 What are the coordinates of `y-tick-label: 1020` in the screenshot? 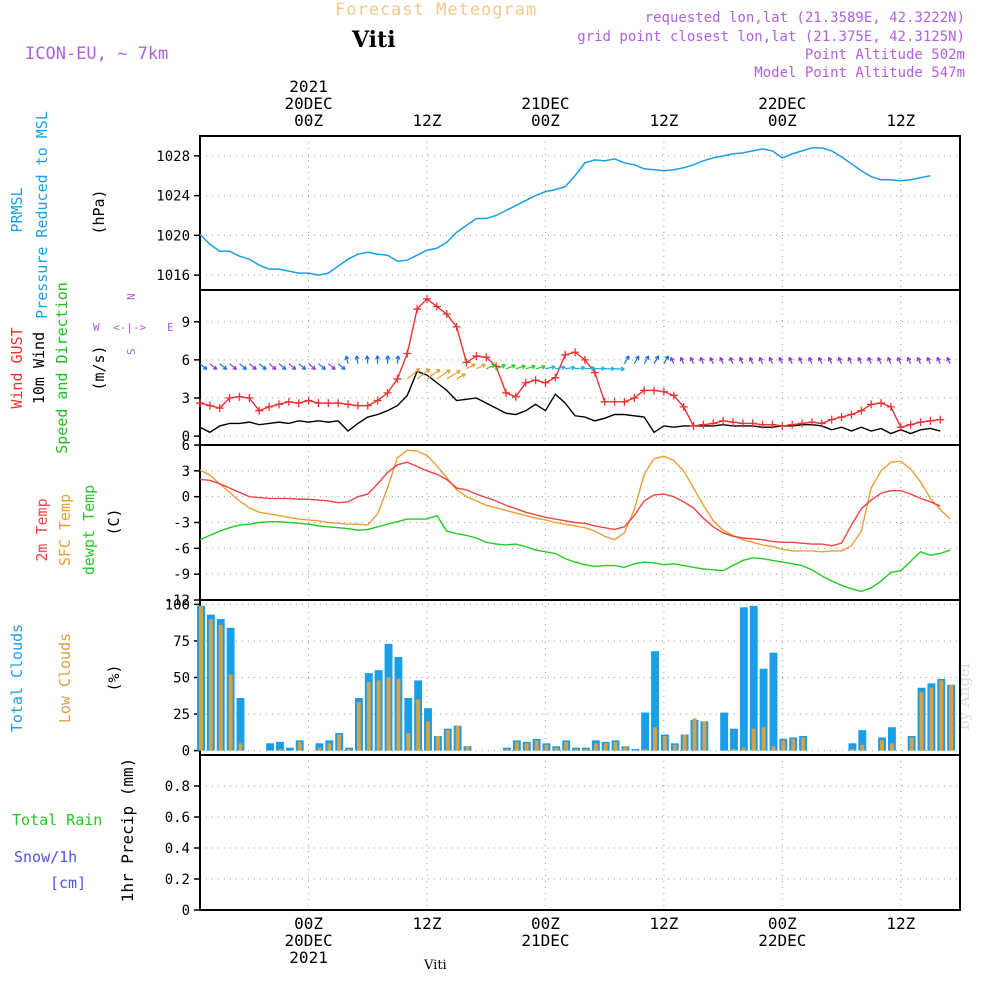 It's located at (173, 236).